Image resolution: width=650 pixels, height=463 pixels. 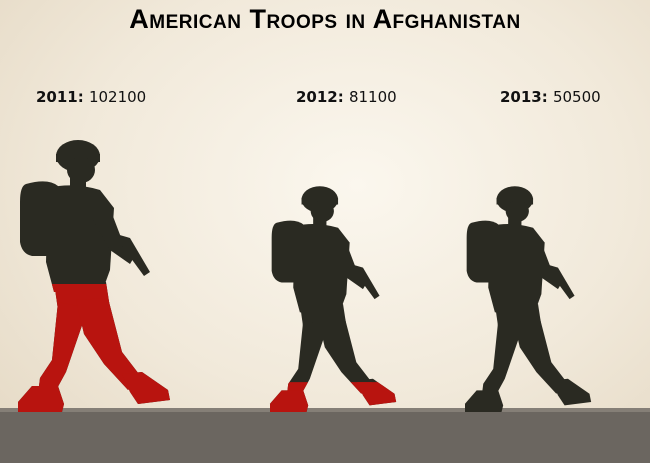 What do you see at coordinates (526, 97) in the screenshot?
I see `year-text: 2013:` at bounding box center [526, 97].